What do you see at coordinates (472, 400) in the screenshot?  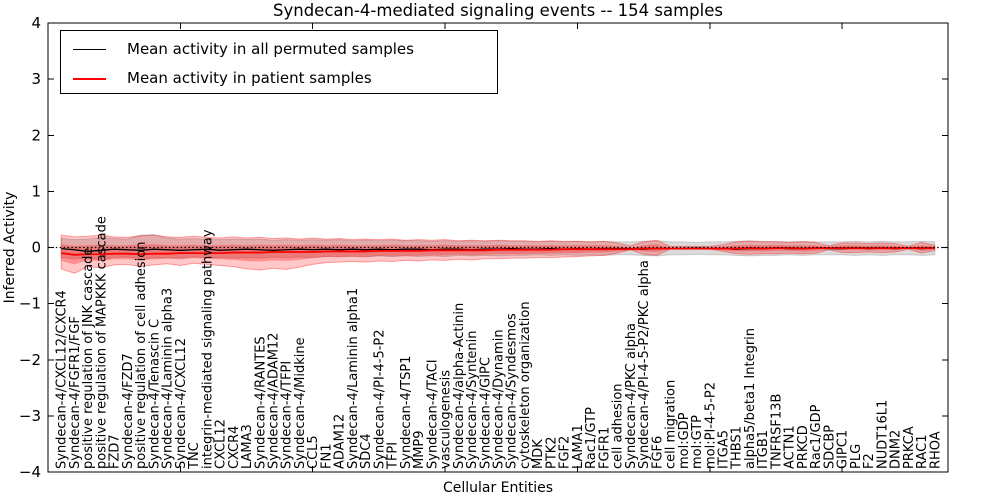 I see `x-tick-label: Syndecan-4/Syntenin` at bounding box center [472, 400].